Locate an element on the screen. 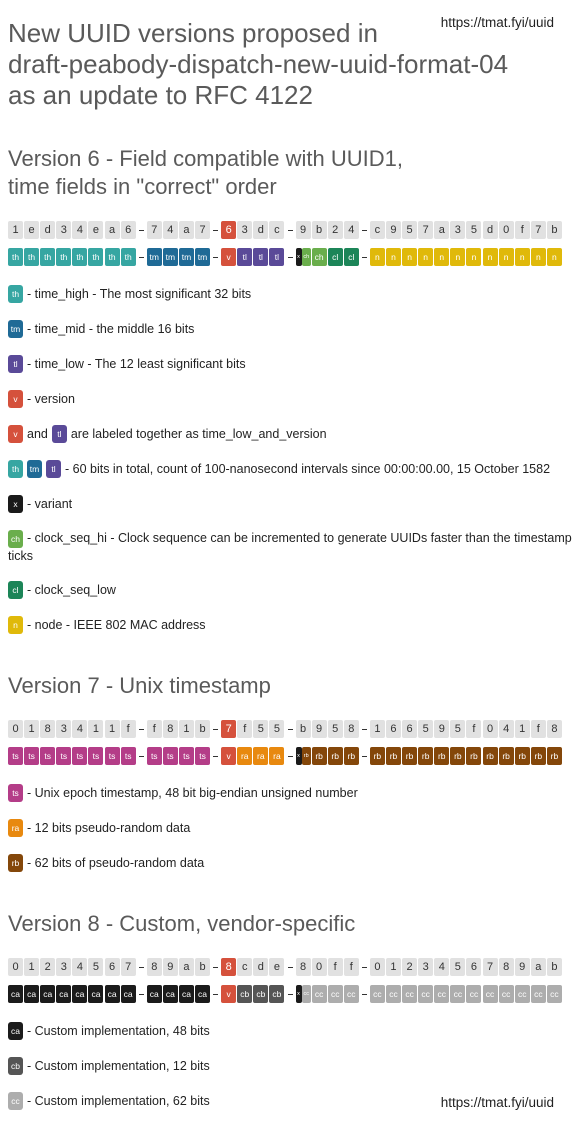  field-tag: tm is located at coordinates (203, 257).